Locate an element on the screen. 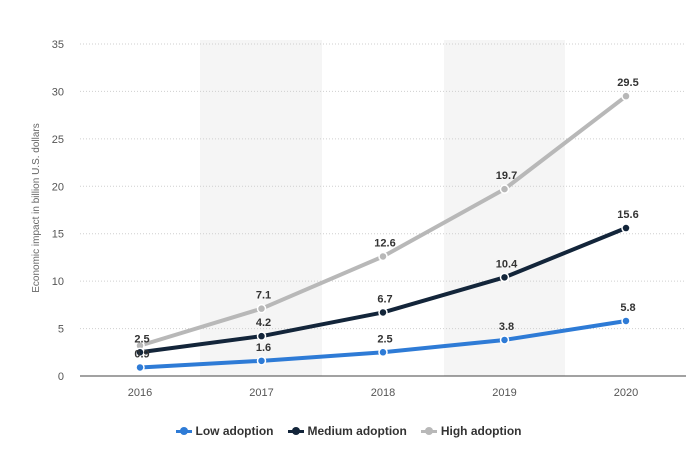  legend-label: Low adoption is located at coordinates (234, 431).